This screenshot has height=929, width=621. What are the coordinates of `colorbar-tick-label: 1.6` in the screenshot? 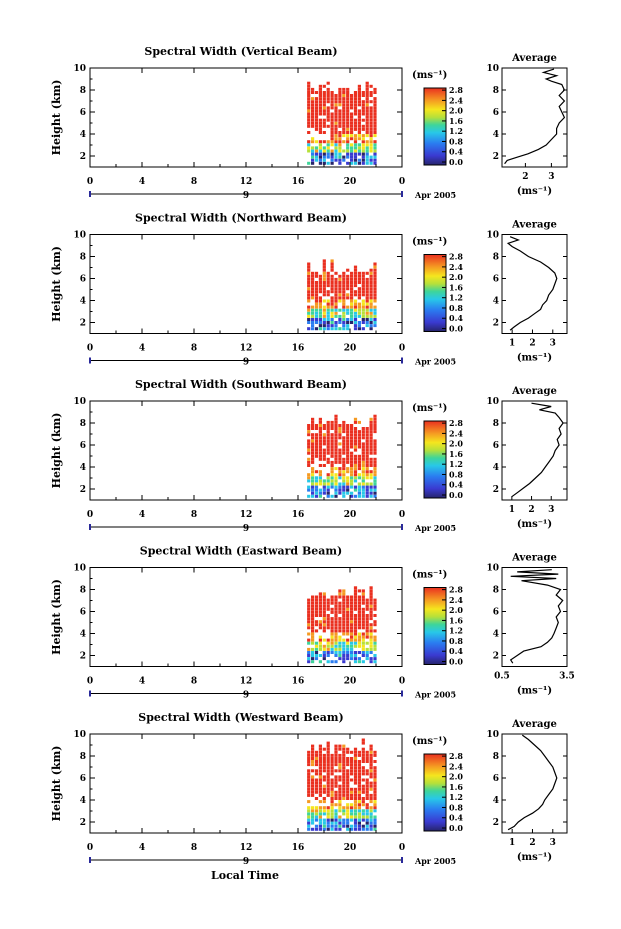 It's located at (456, 454).